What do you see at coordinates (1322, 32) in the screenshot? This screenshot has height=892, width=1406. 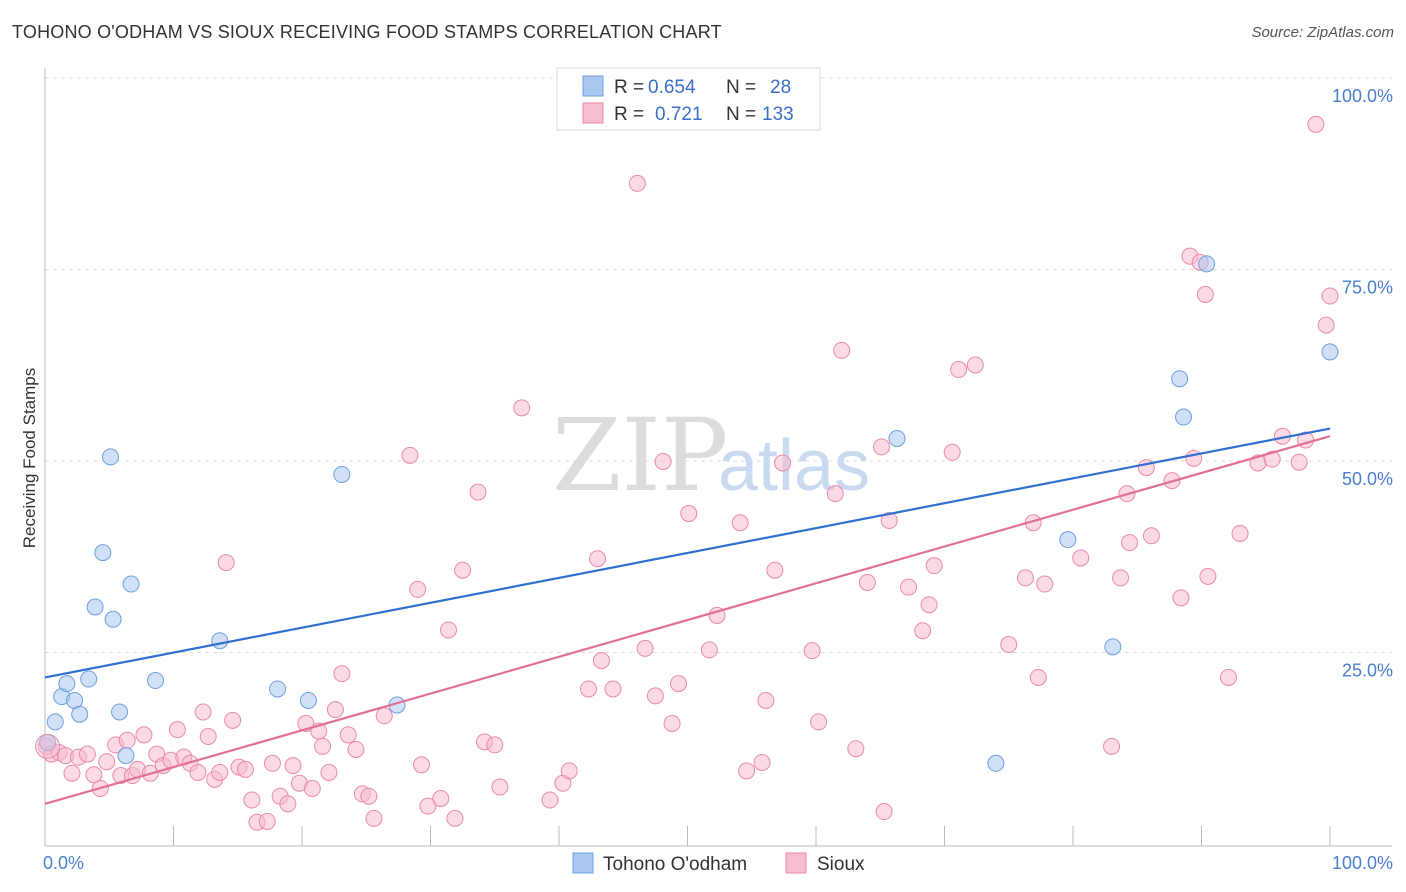 I see `source-label: Source: ZipAtlas.com` at bounding box center [1322, 32].